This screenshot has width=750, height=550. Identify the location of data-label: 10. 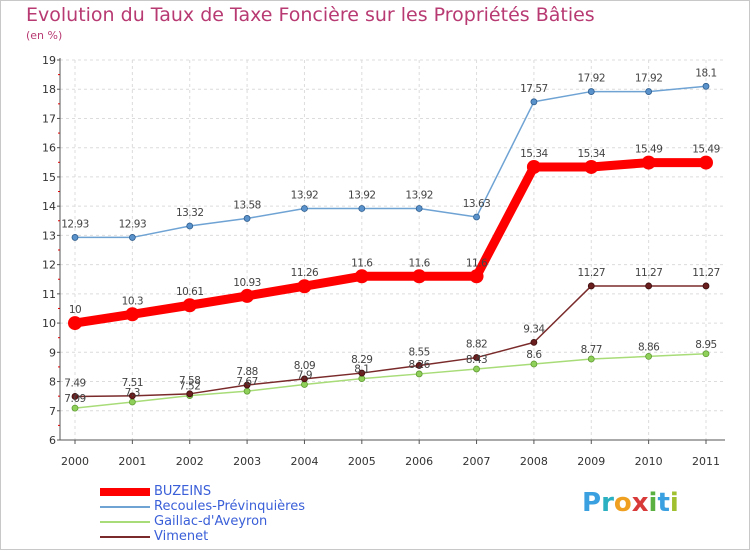
(75, 310).